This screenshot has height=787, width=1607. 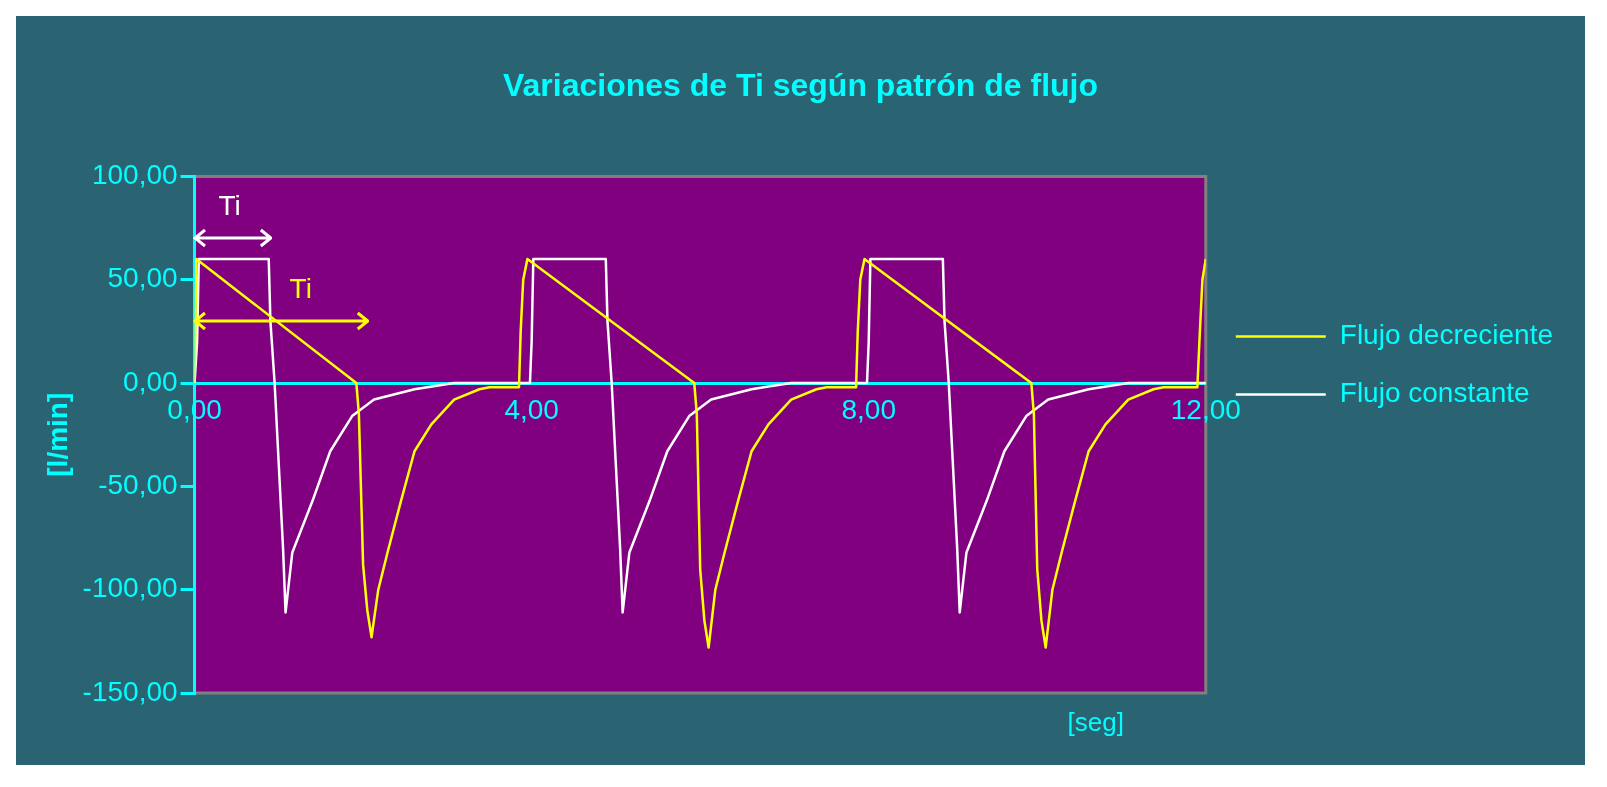 I want to click on y-tick-label: -50,00, so click(x=138, y=485).